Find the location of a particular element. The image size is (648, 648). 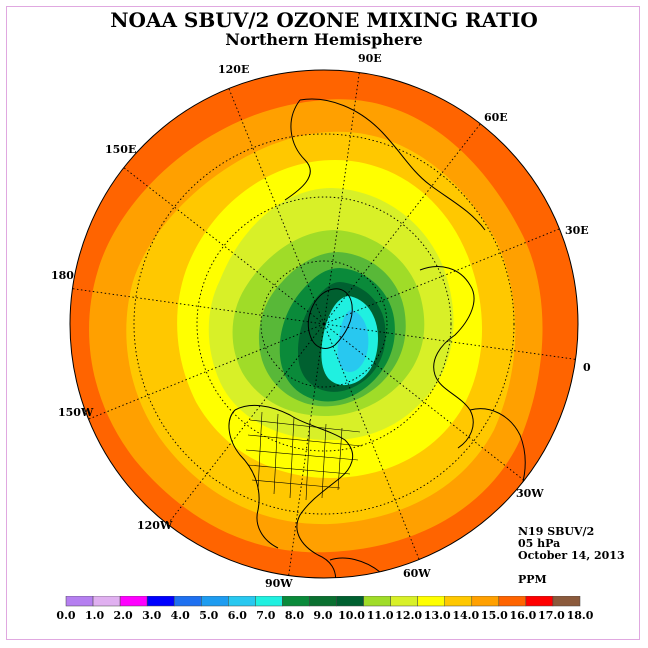

lon-label-0: 0 is located at coordinates (587, 367).